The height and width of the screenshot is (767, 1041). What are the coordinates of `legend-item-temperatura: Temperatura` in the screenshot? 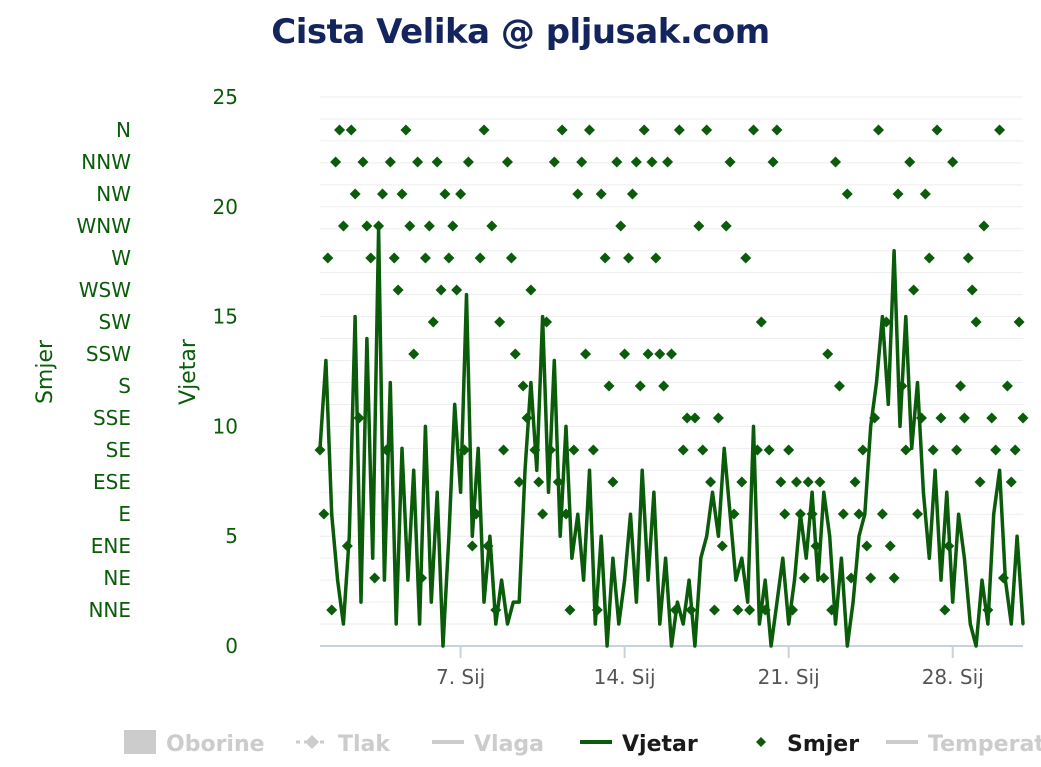 It's located at (963, 744).